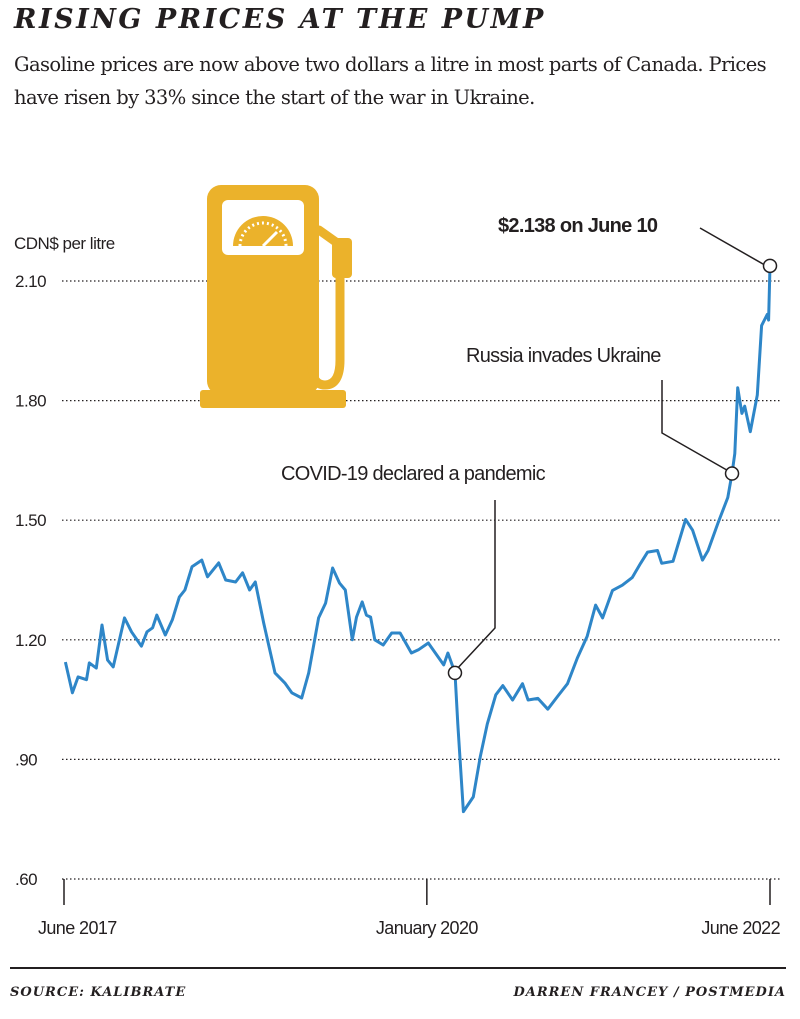 The image size is (800, 1019). Describe the element at coordinates (409, 908) in the screenshot. I see `x-axis: June 2017 January 2020 June 2022` at that location.